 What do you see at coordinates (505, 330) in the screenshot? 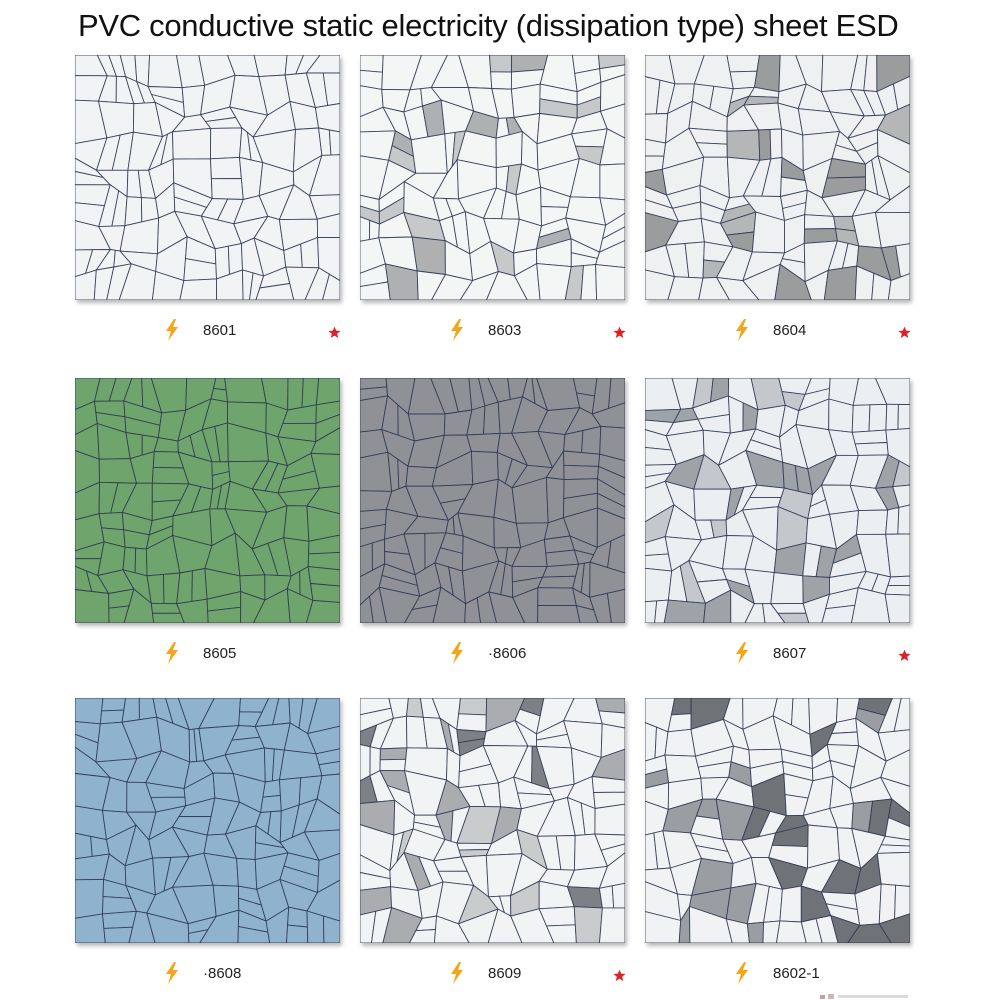
I see `sample-code: 8603` at bounding box center [505, 330].